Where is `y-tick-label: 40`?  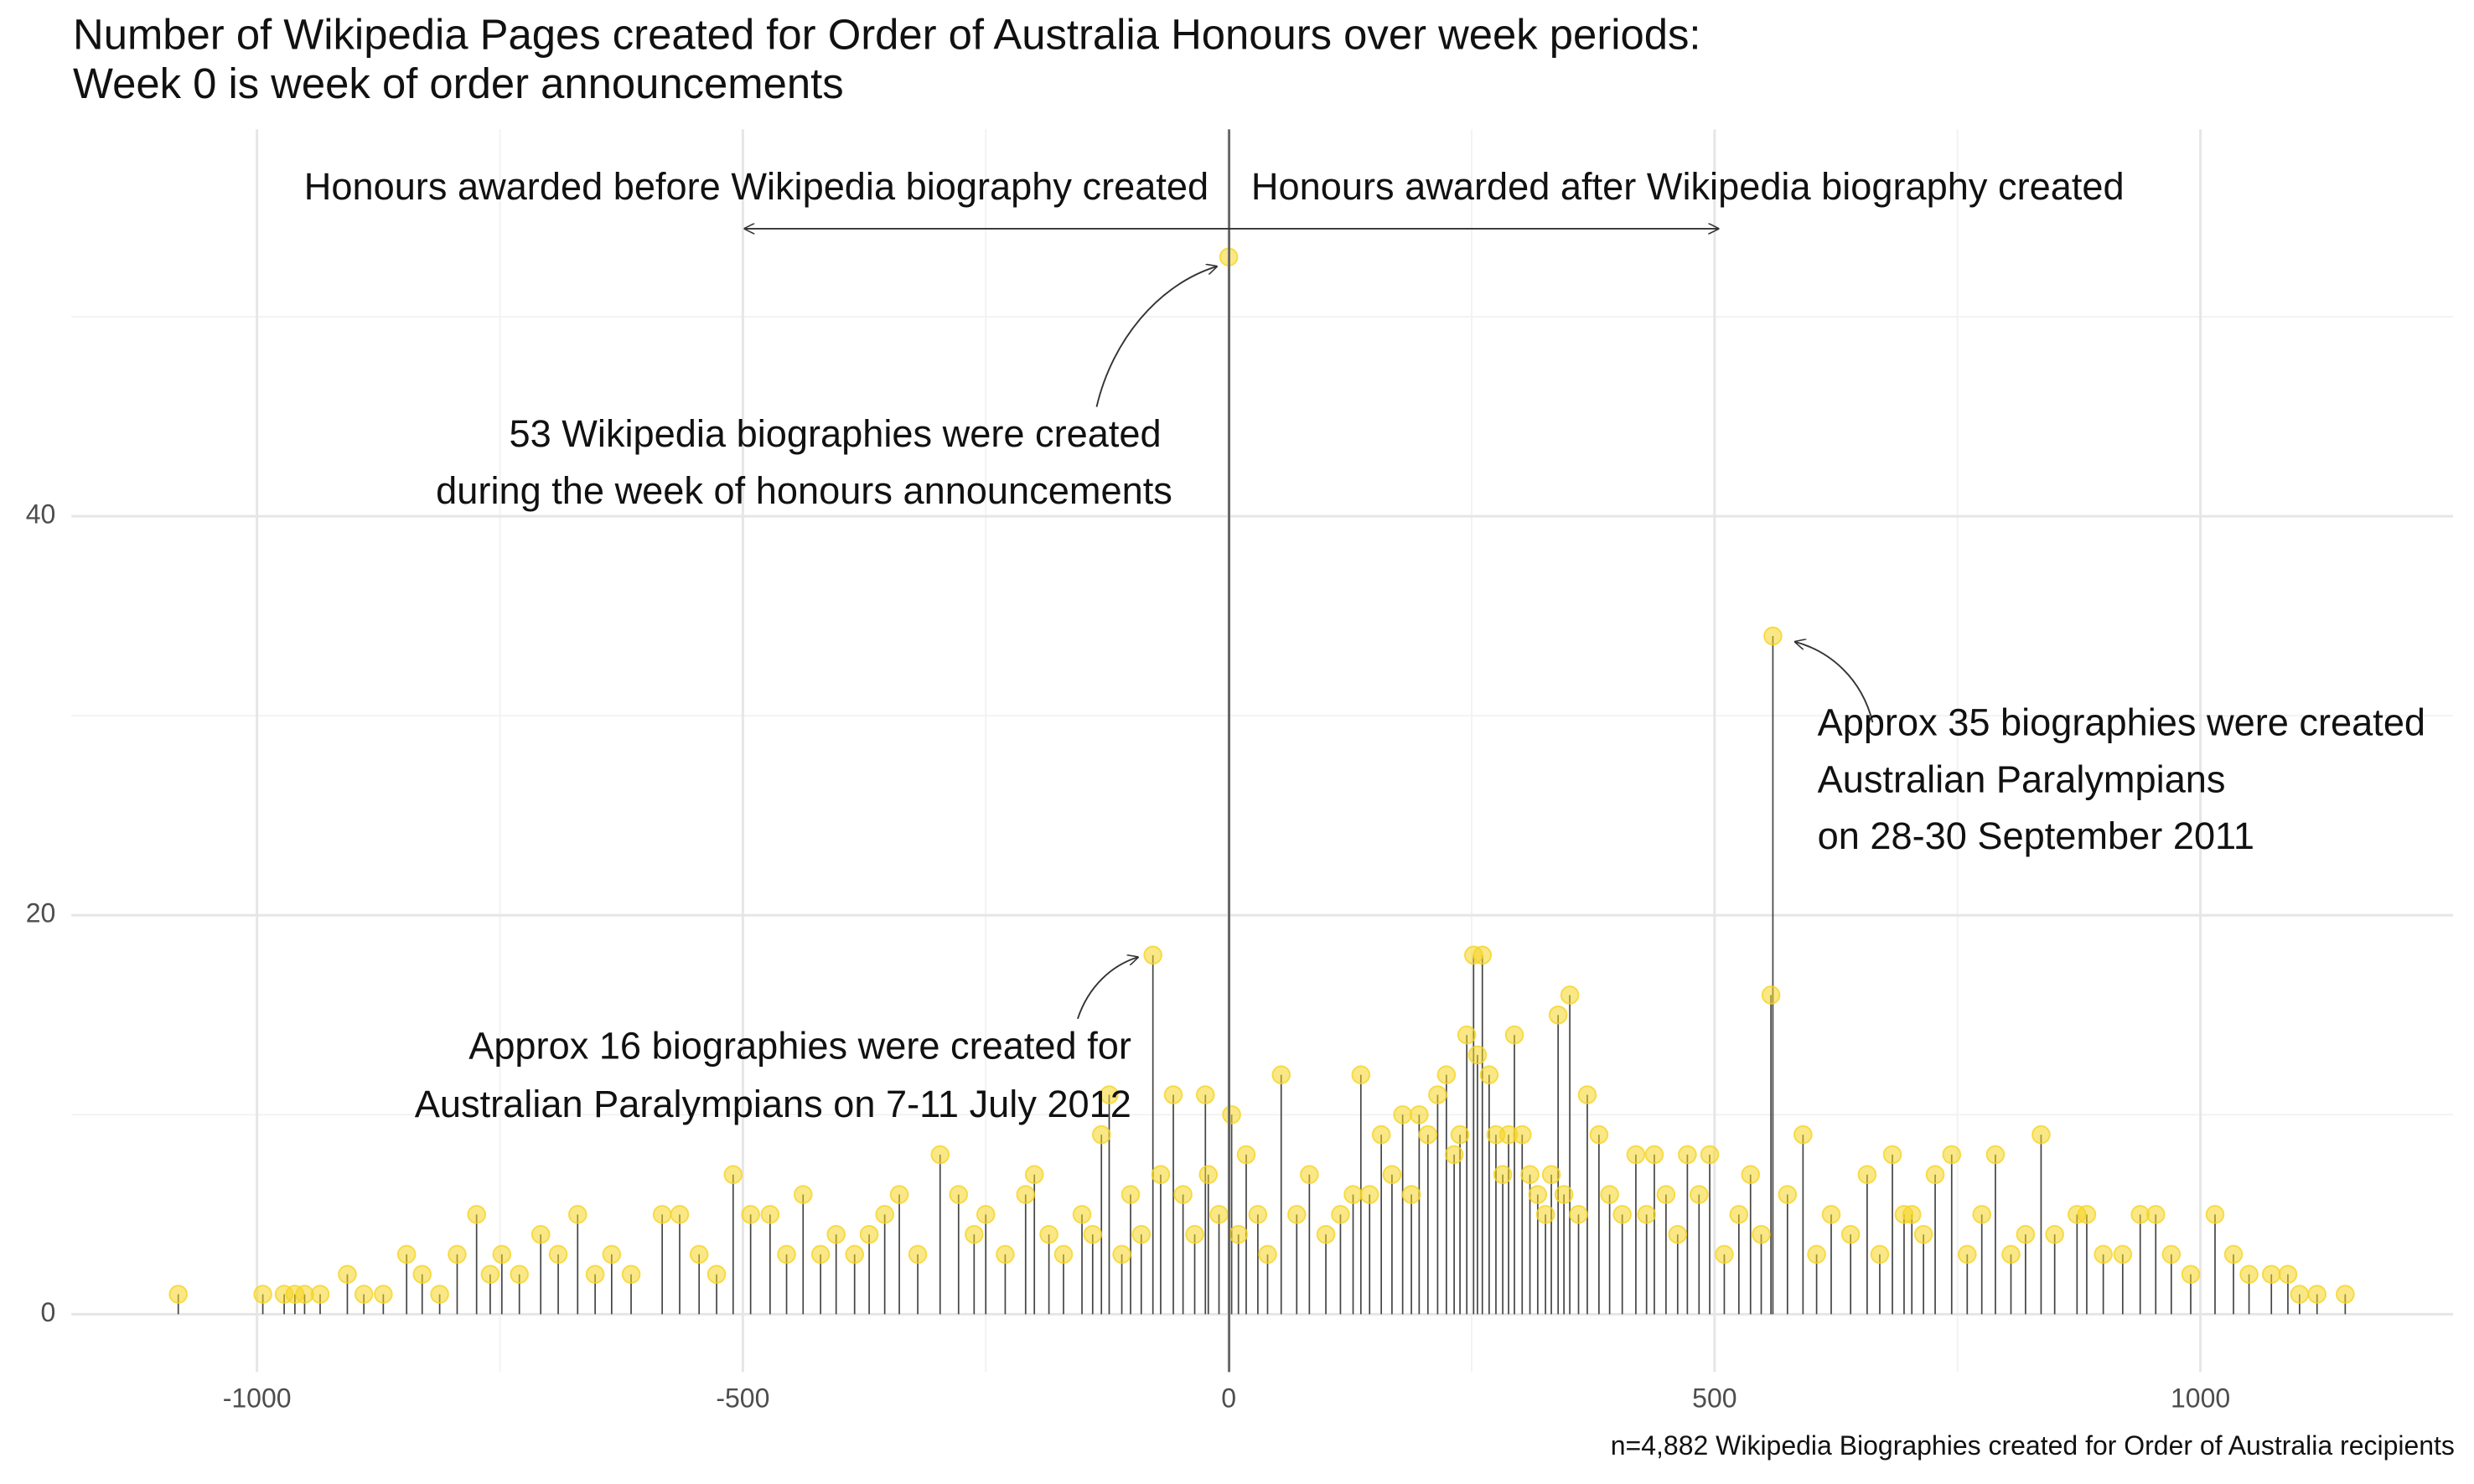 y-tick-label: 40 is located at coordinates (41, 514).